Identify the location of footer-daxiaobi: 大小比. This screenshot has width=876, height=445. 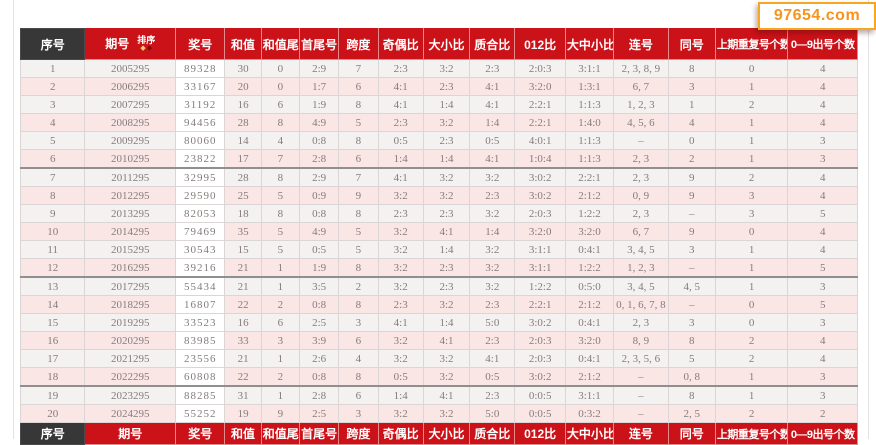
(446, 433).